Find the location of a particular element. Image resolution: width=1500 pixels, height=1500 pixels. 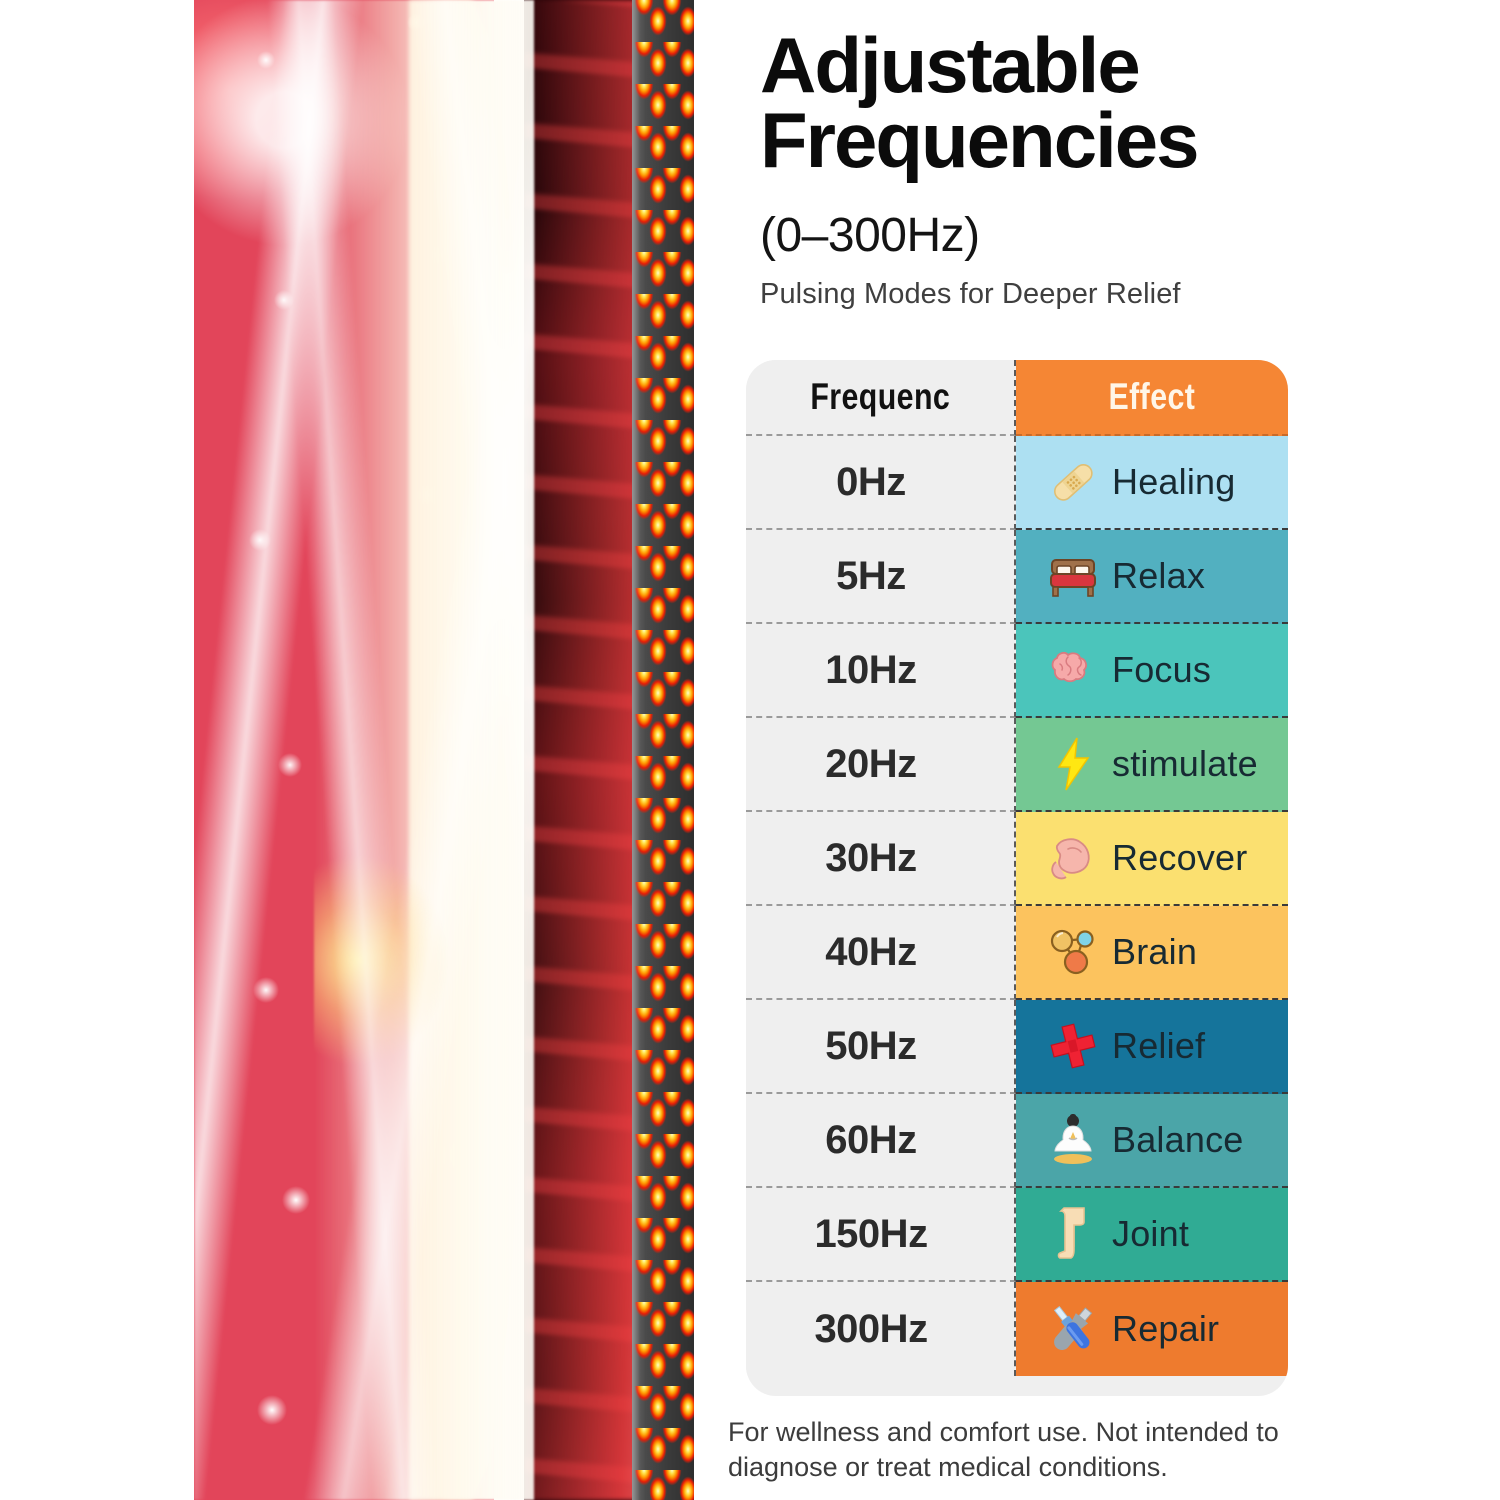

page-title: Adjustable Frequencies is located at coordinates (980, 102).